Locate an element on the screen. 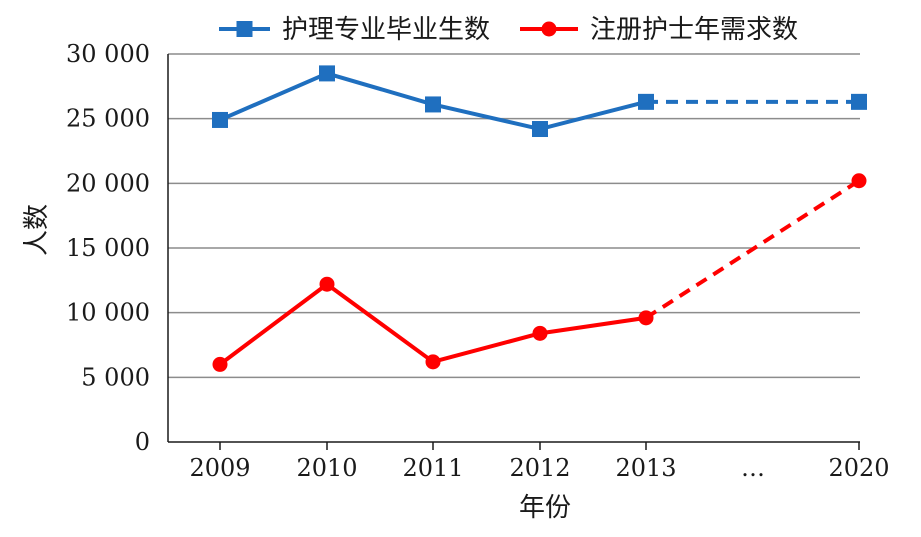 The height and width of the screenshot is (537, 921). x-tick-label: 2020 is located at coordinates (858, 468).